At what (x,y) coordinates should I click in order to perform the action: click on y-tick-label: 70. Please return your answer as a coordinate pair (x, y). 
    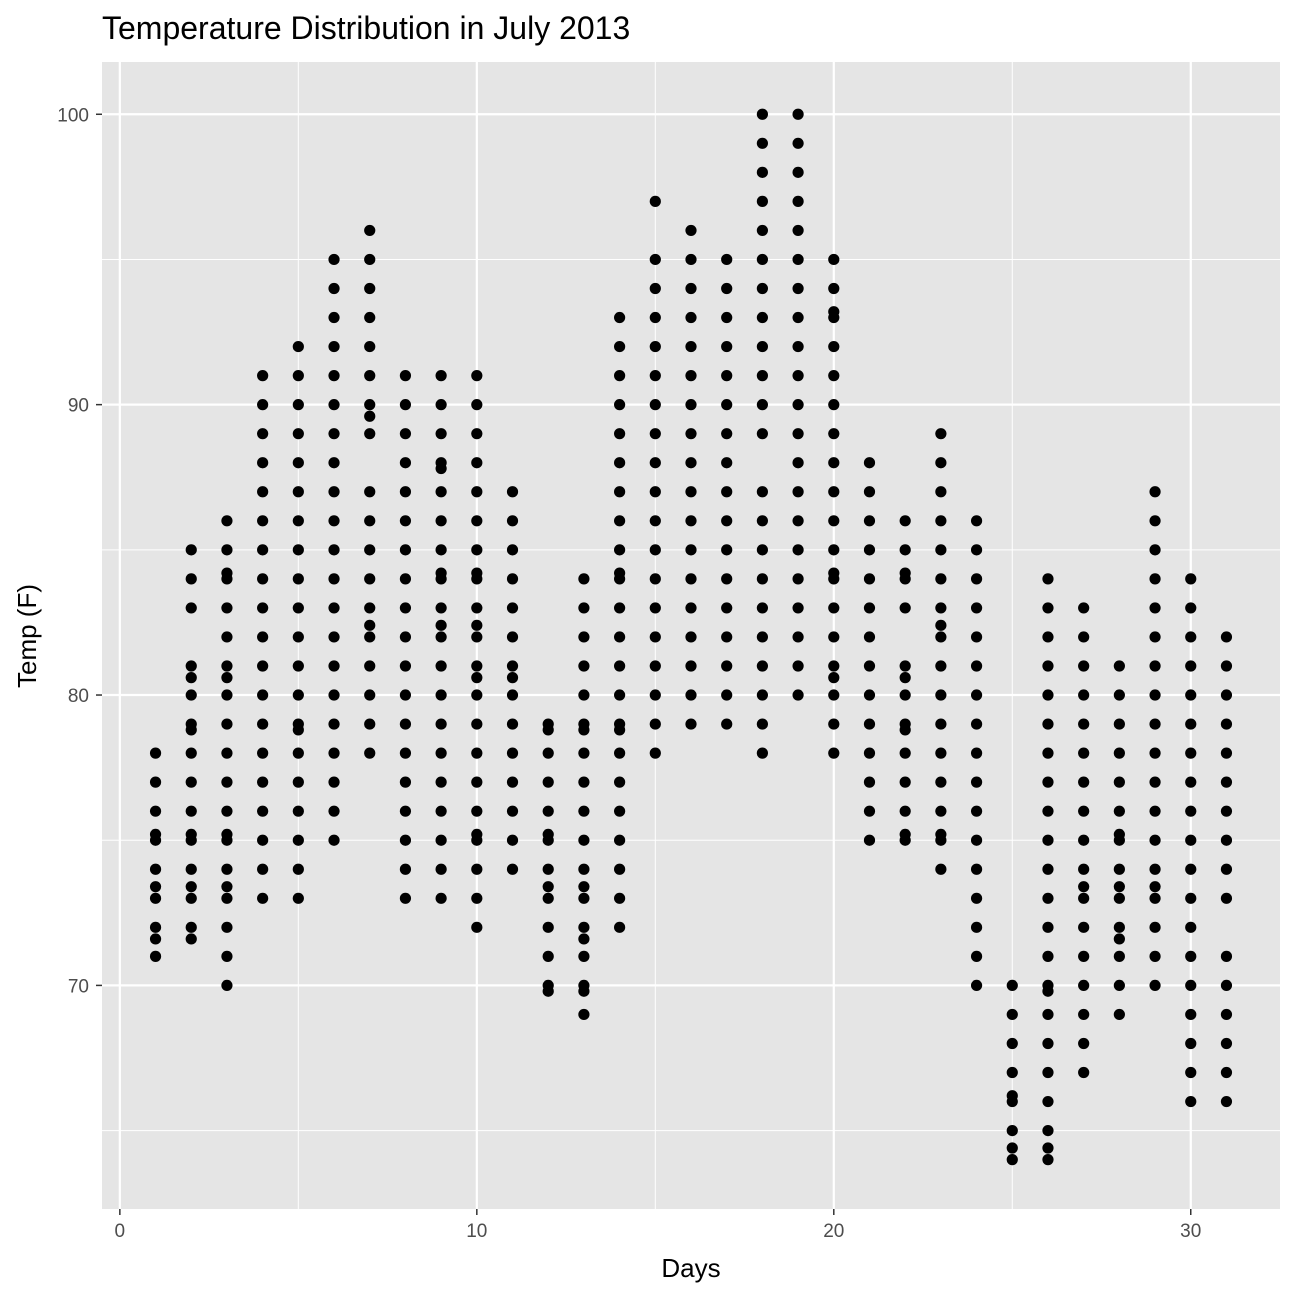
    Looking at the image, I should click on (78, 986).